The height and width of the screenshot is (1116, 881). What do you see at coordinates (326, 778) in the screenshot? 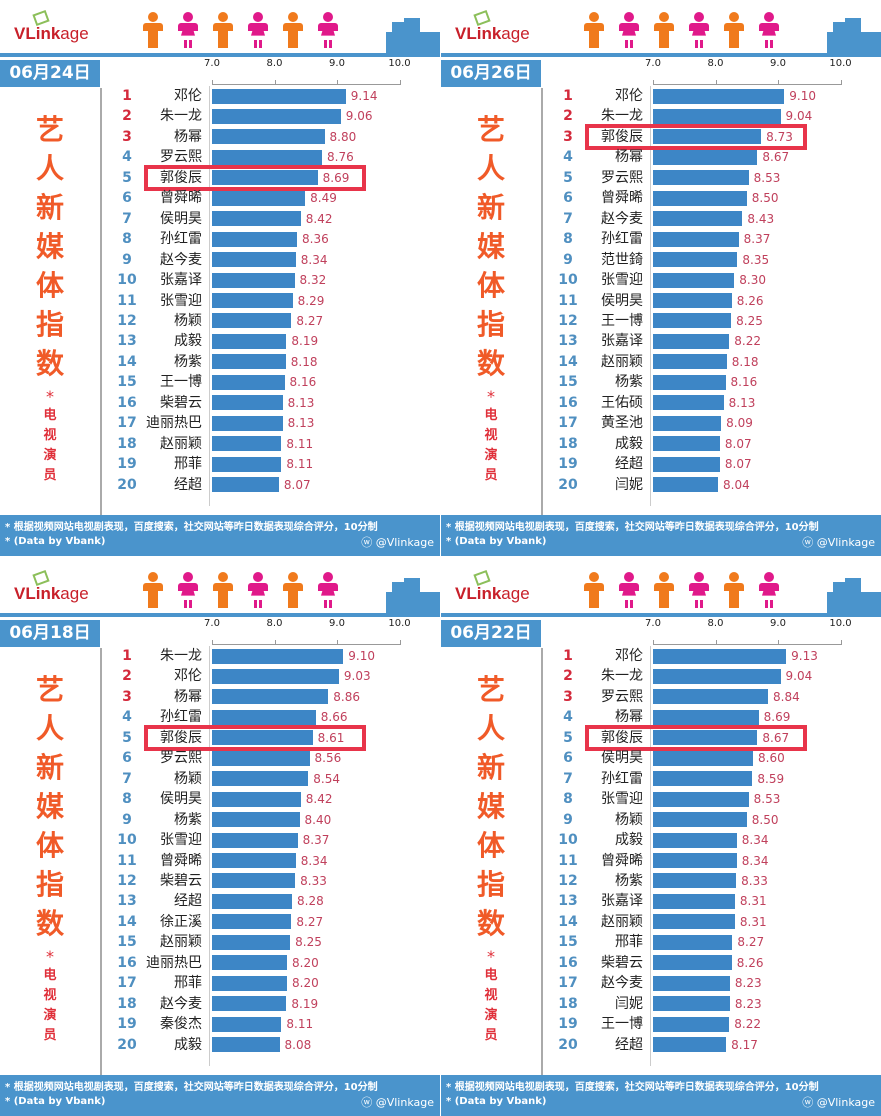
I see `score-value: 8.54` at bounding box center [326, 778].